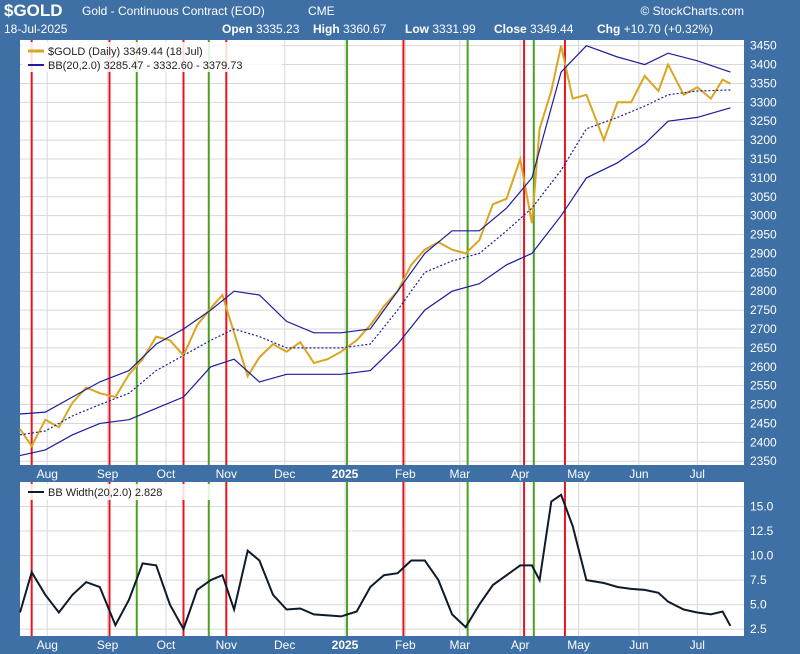  Describe the element at coordinates (763, 253) in the screenshot. I see `y-tick-label: 2900` at that location.